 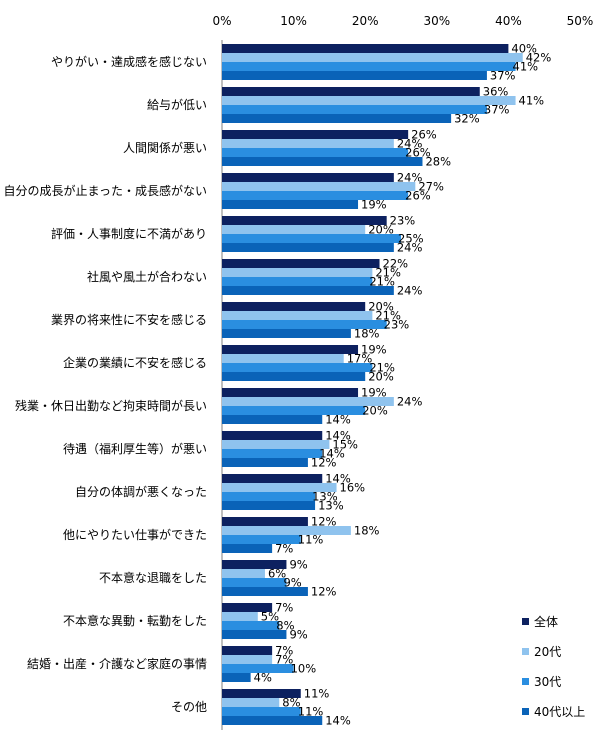 I want to click on category-label: 結婚・出産・介護など家庭の事情, so click(x=117, y=663).